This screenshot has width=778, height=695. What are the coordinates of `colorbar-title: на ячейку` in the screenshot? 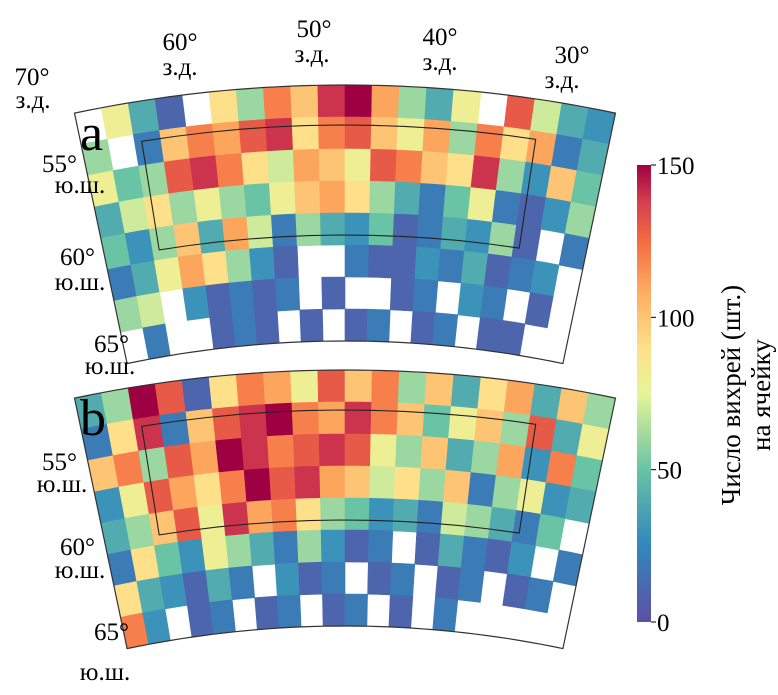 It's located at (761, 395).